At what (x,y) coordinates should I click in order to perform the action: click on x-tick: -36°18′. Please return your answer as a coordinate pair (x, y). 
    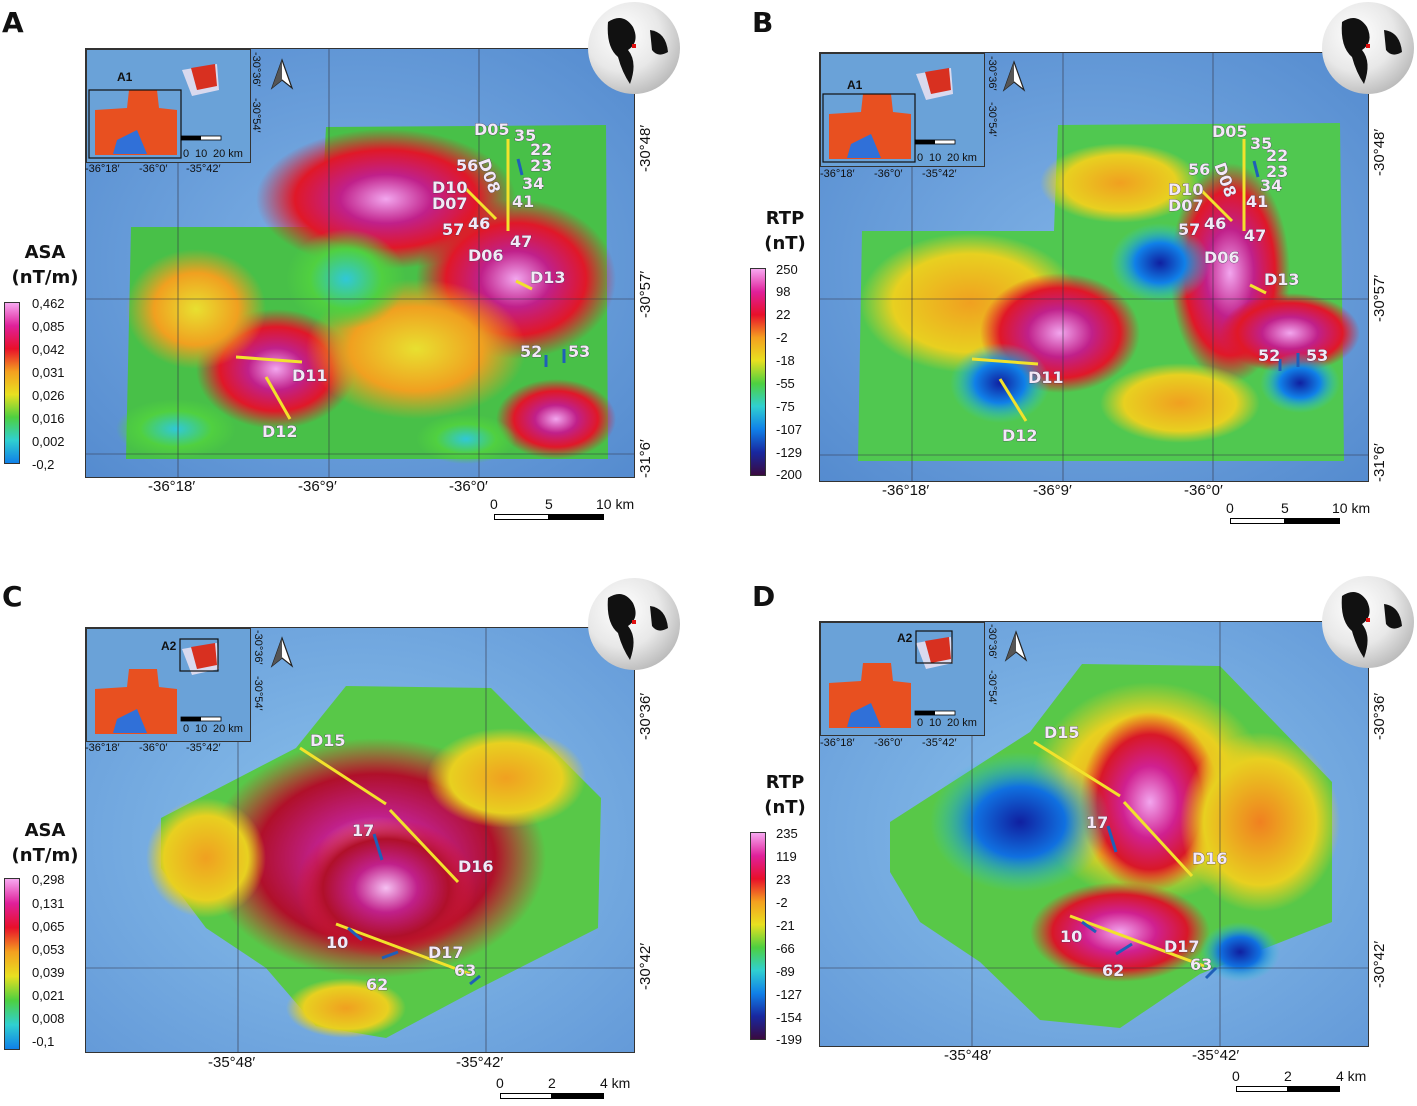
    Looking at the image, I should click on (172, 486).